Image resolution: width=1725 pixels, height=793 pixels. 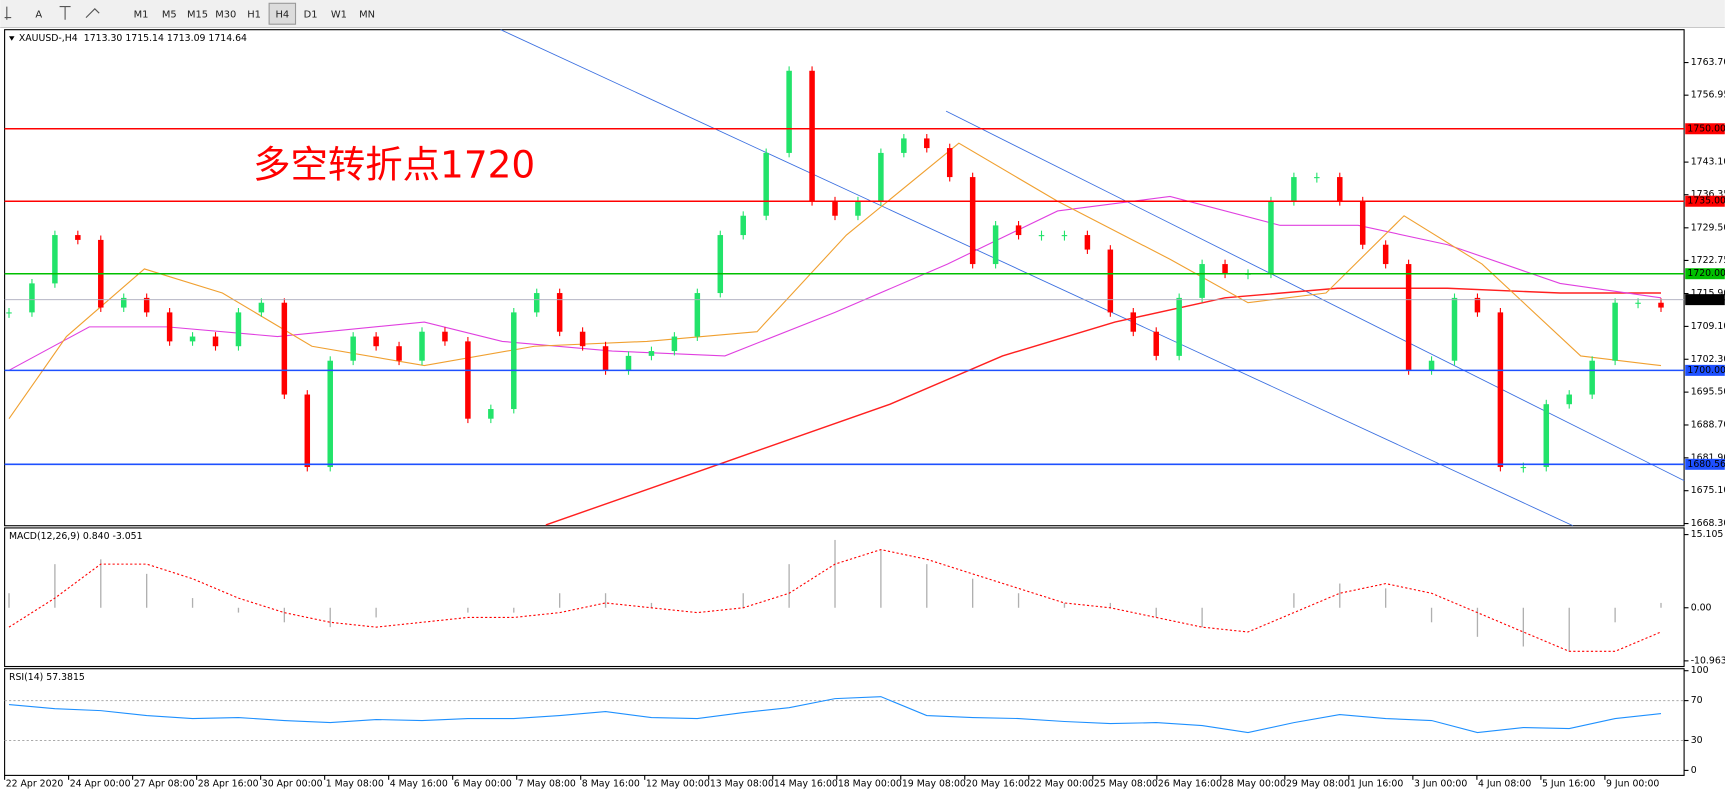 I want to click on active-timeframe, so click(x=282, y=13).